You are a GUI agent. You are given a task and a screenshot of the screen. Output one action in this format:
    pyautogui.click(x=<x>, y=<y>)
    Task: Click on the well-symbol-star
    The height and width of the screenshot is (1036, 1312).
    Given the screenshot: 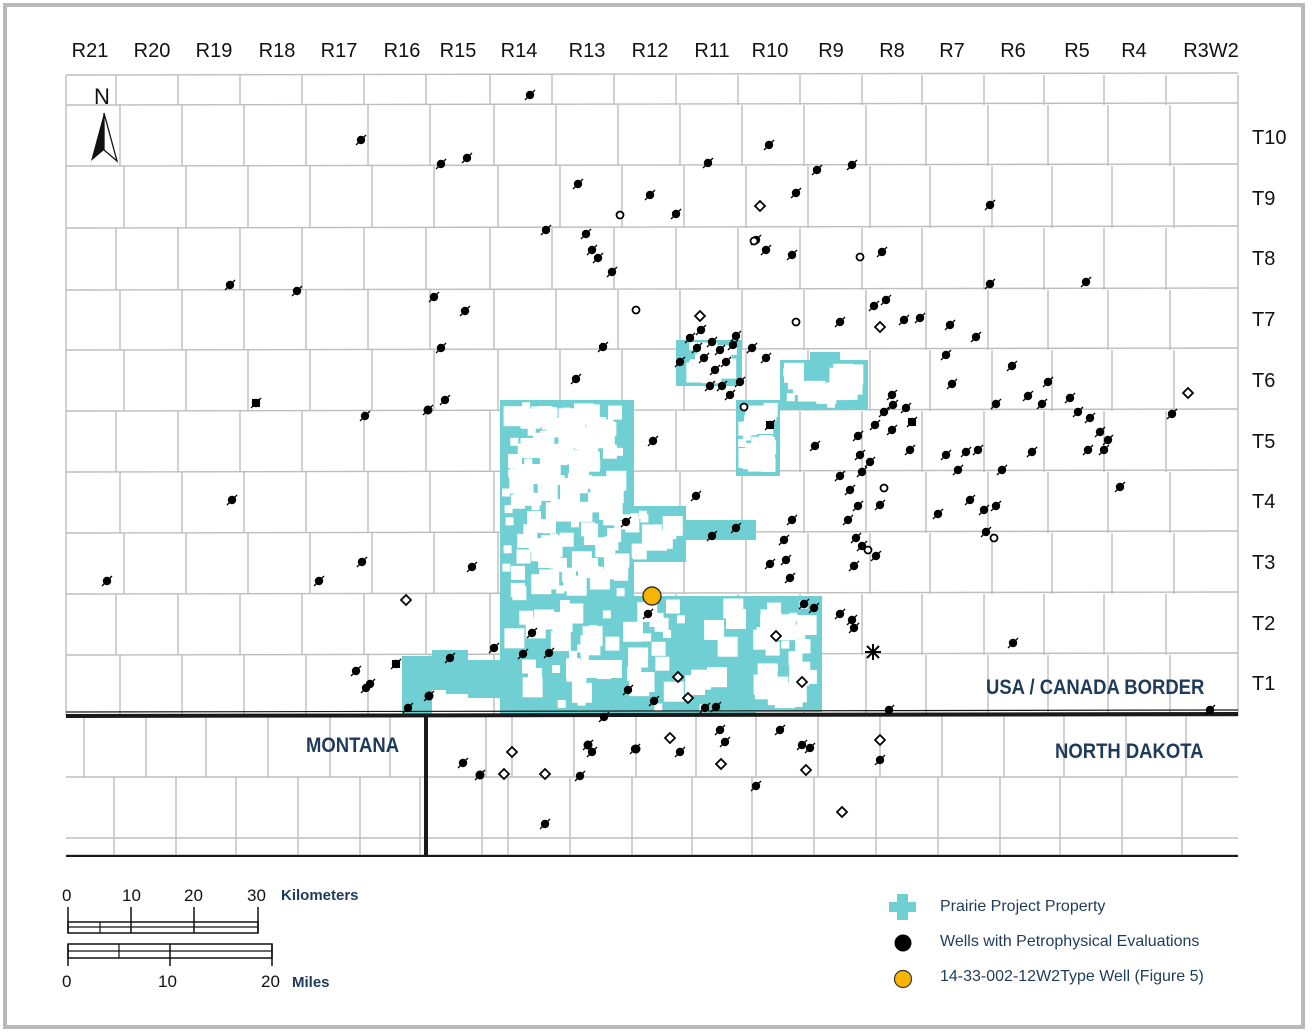 What is the action you would take?
    pyautogui.click(x=873, y=652)
    